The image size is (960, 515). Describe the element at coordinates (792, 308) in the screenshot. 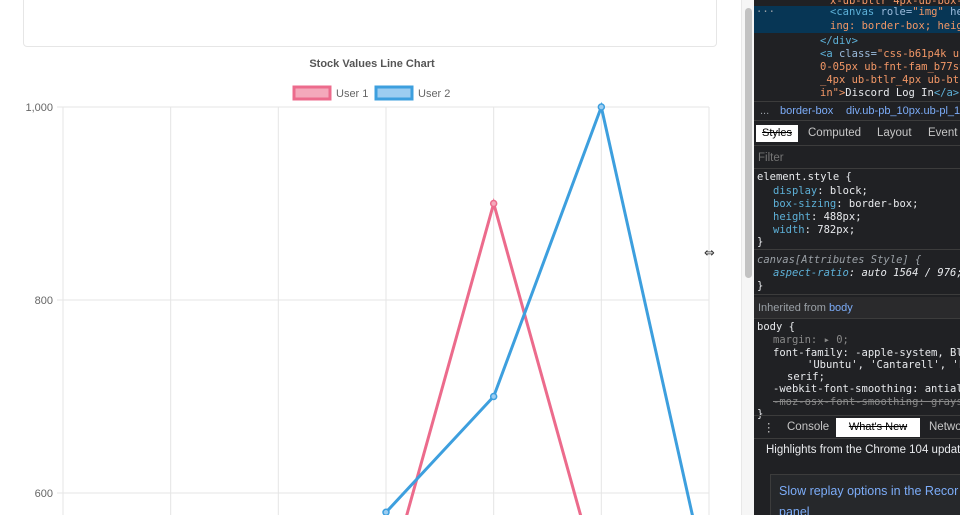

I see `inherited-label: Inherited from` at that location.